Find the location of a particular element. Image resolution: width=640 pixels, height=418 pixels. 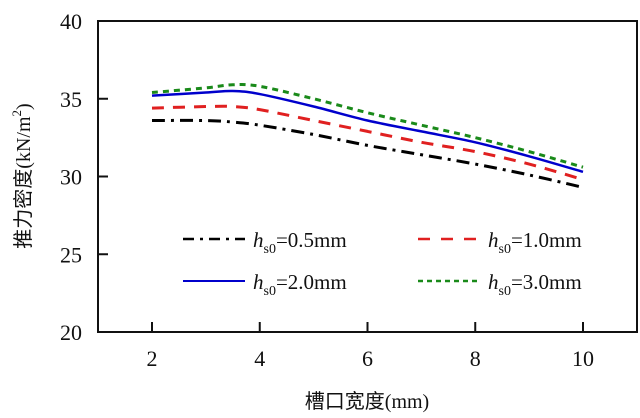

y-tick-label: 40 is located at coordinates (71, 21).